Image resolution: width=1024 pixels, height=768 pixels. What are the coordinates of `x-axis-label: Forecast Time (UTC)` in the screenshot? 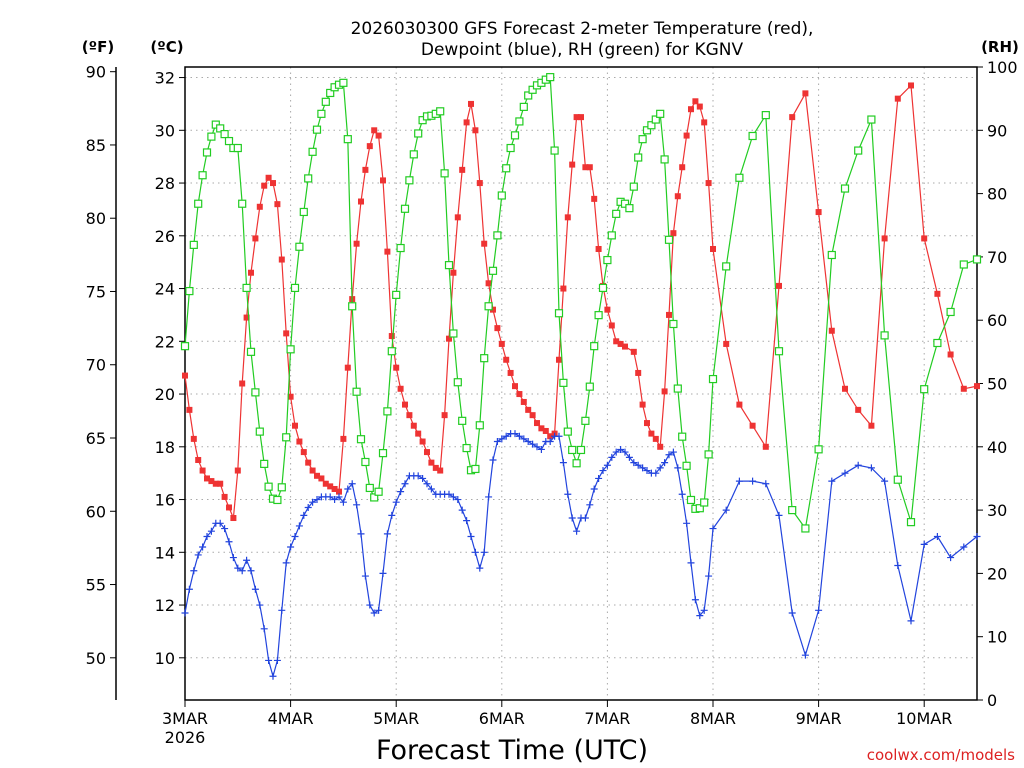 It's located at (512, 750).